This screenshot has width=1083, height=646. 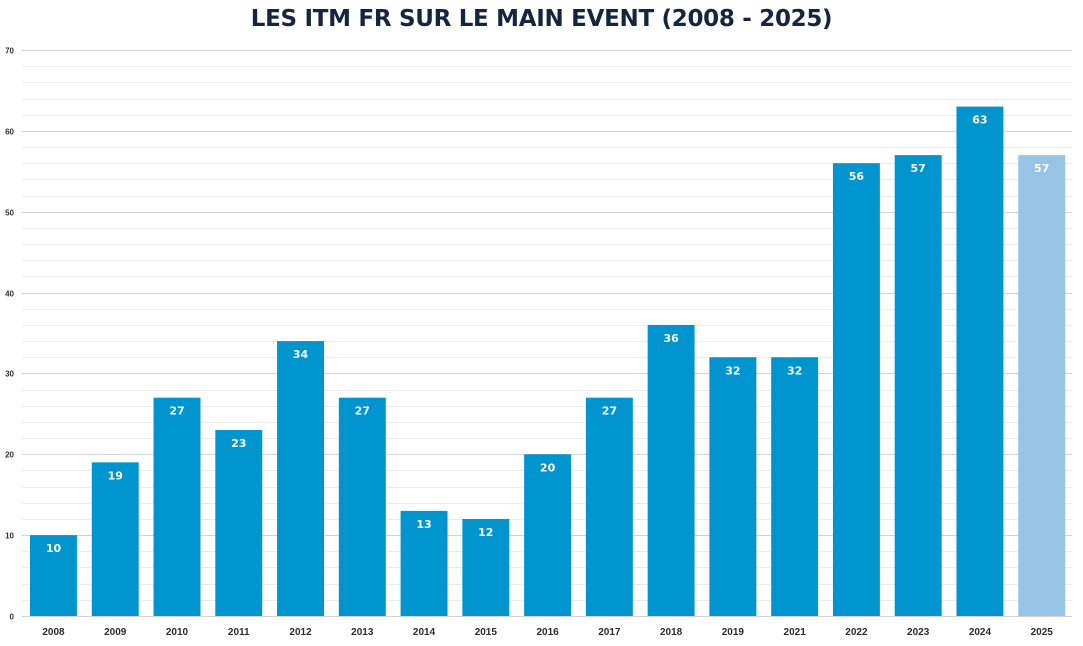 I want to click on y-tick-label: 0, so click(x=12, y=617).